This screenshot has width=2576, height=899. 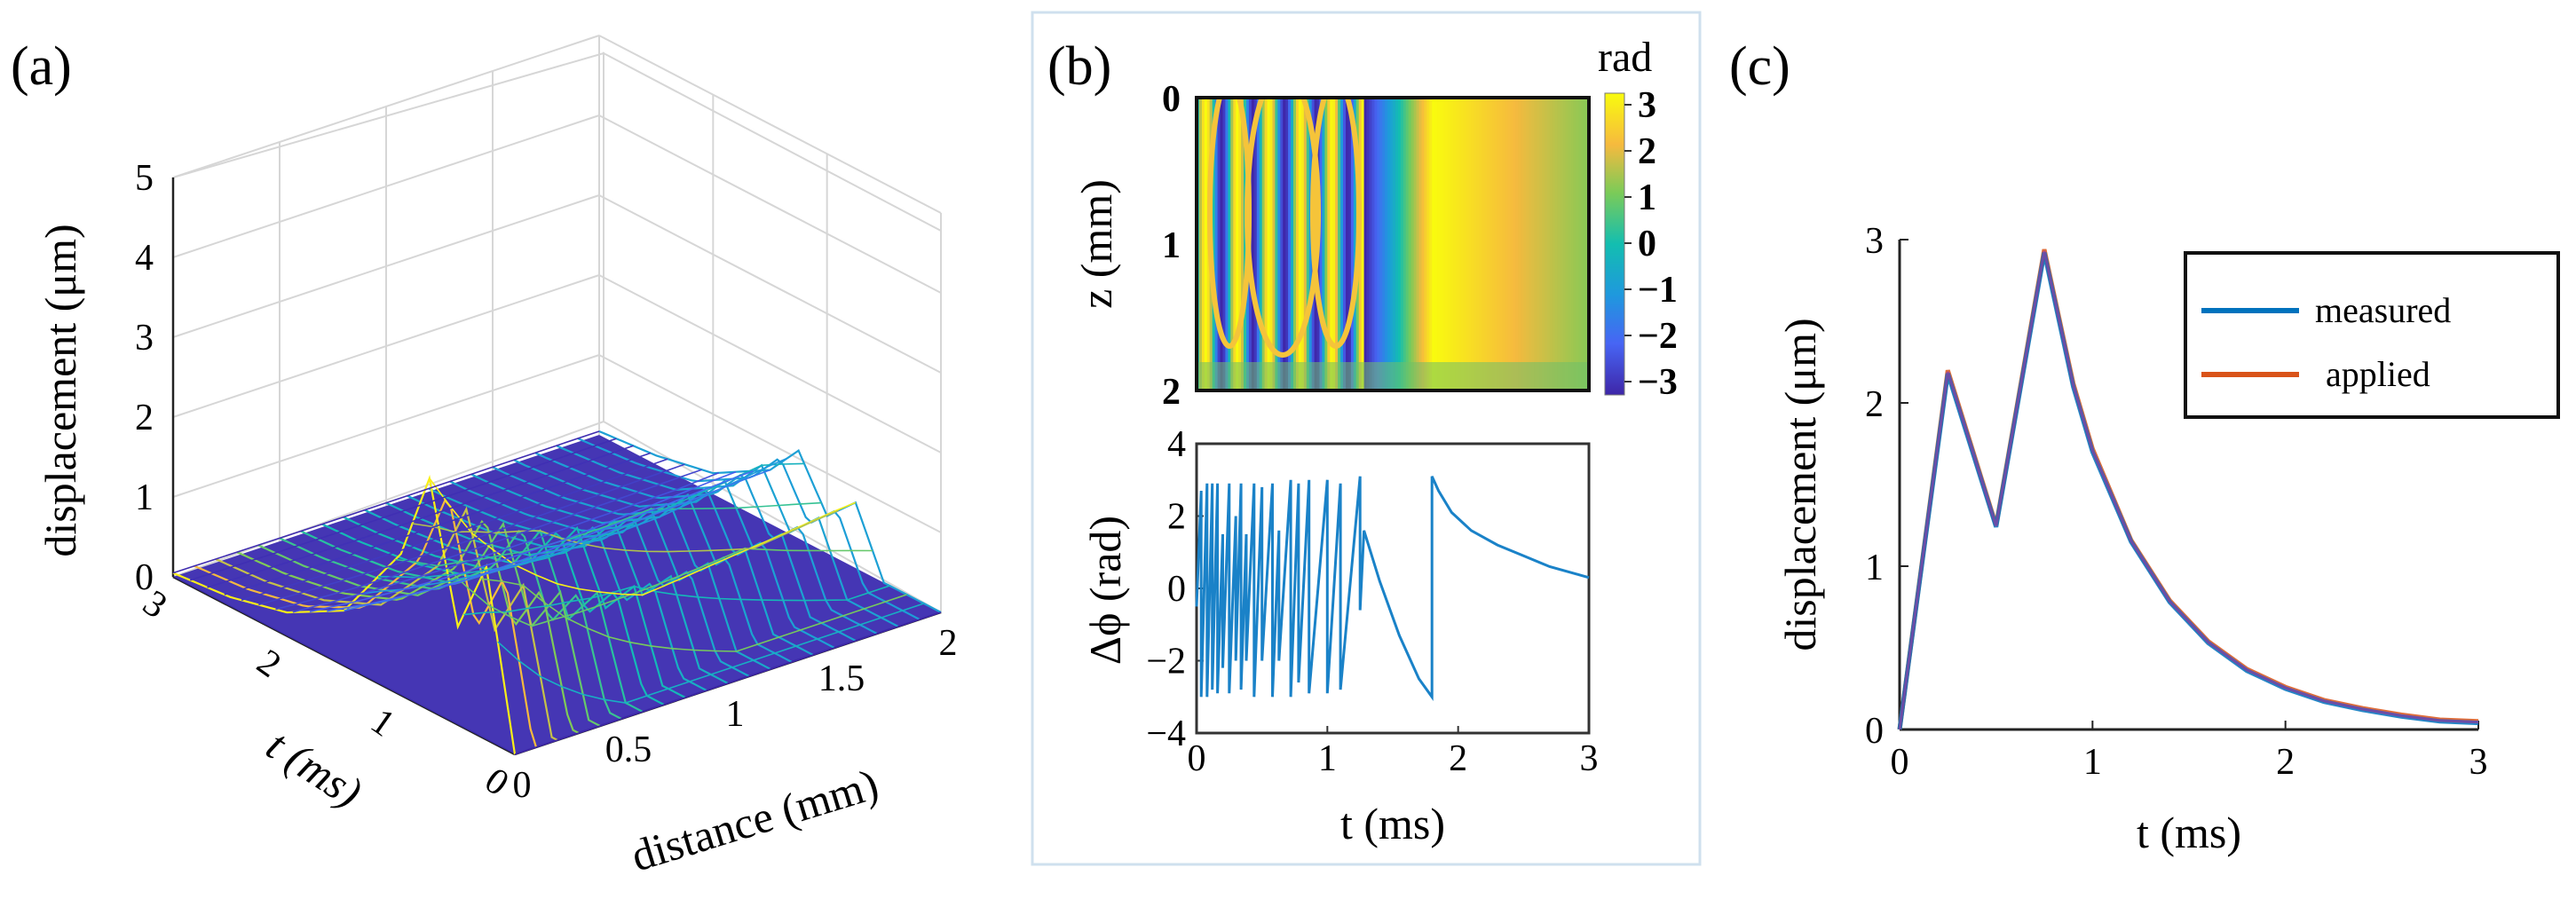 I want to click on heatmap-border, so click(x=1393, y=244).